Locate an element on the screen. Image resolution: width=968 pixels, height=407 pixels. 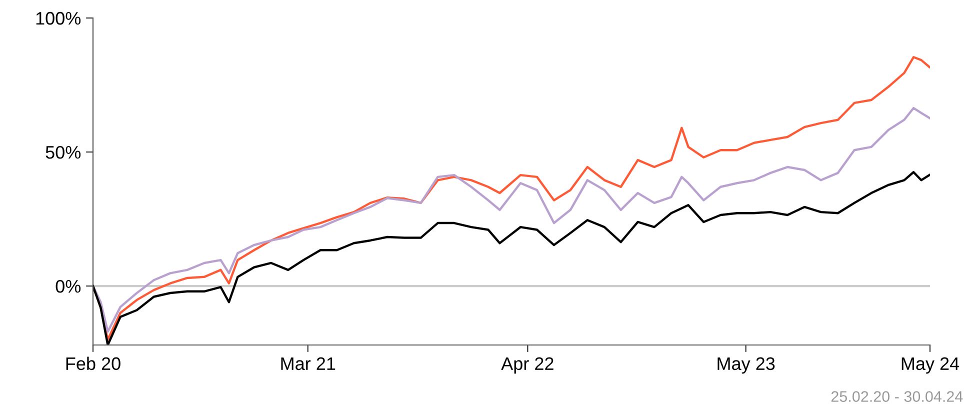
y-tick-label: 100% is located at coordinates (58, 18).